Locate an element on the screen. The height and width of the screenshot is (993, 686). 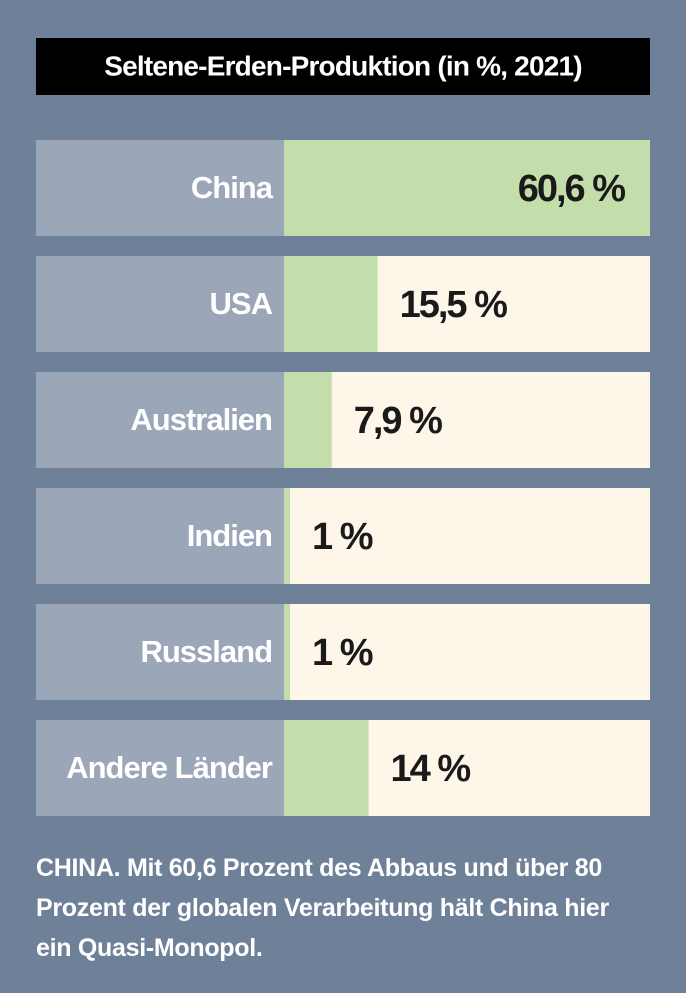
category-label: USA is located at coordinates (241, 303).